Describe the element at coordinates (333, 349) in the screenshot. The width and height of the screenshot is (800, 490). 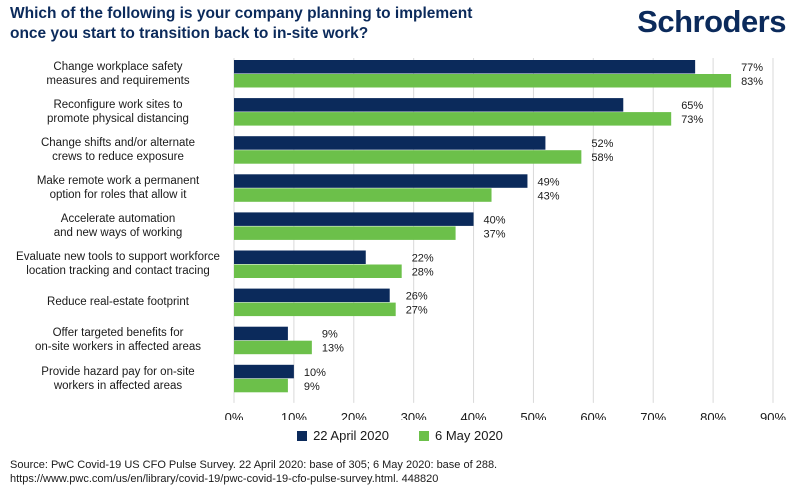
I see `data-label: 13%` at that location.